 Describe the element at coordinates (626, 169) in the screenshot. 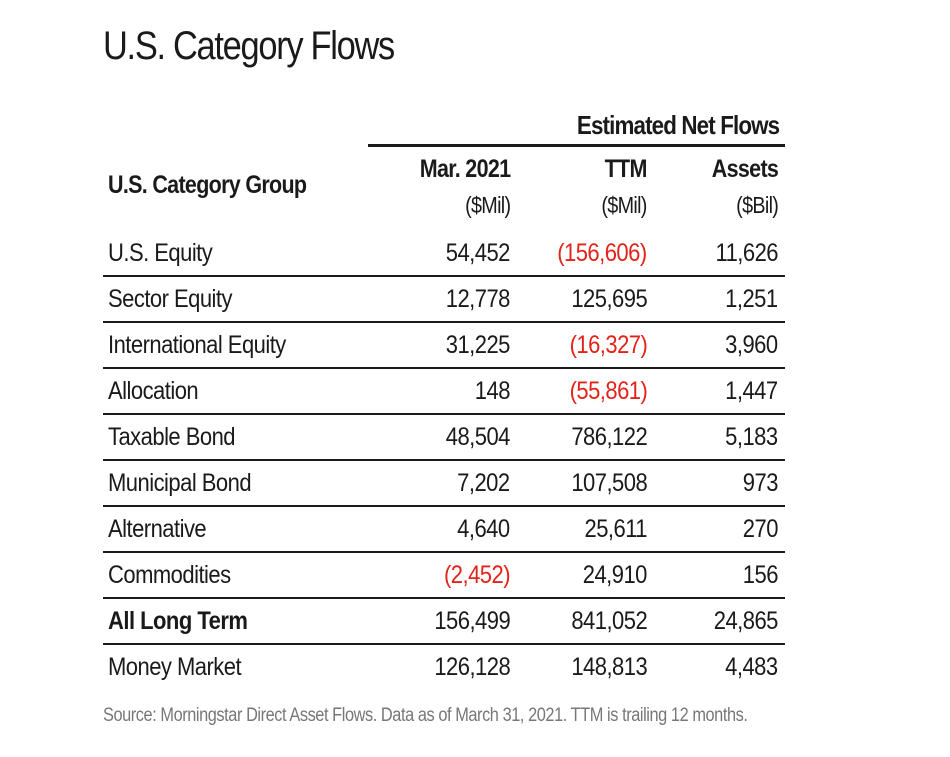

I see `column-header-ttm-label: TTM` at that location.